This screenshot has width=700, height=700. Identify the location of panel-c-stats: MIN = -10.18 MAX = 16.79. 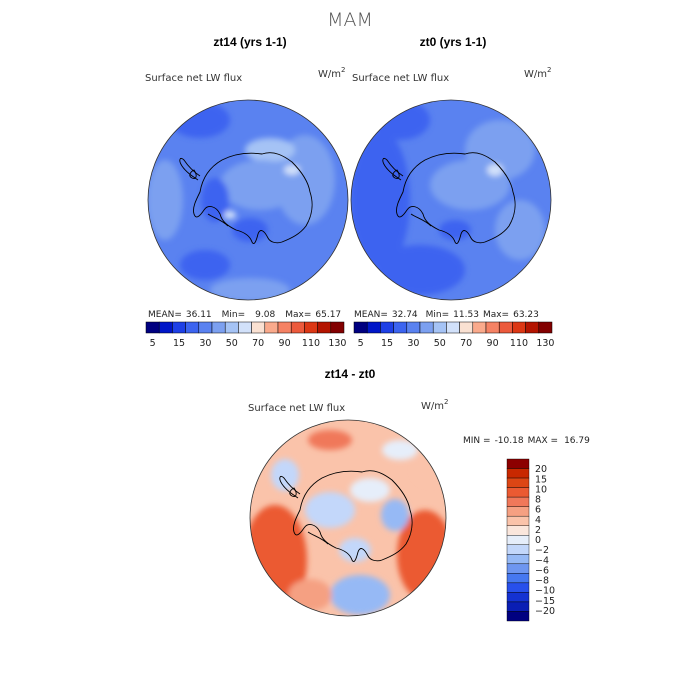
(526, 441).